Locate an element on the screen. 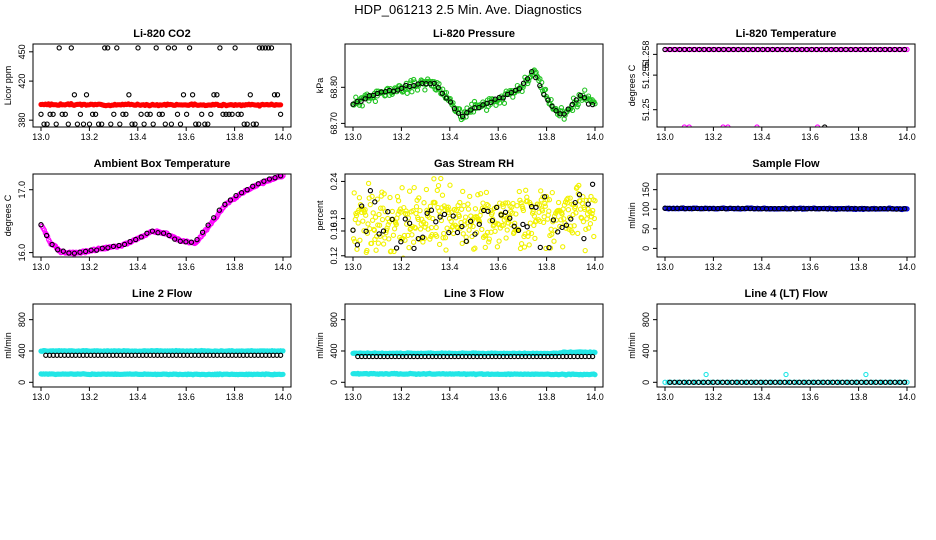 This screenshot has width=936, height=540. x-tick-label: 13.6 is located at coordinates (810, 397).